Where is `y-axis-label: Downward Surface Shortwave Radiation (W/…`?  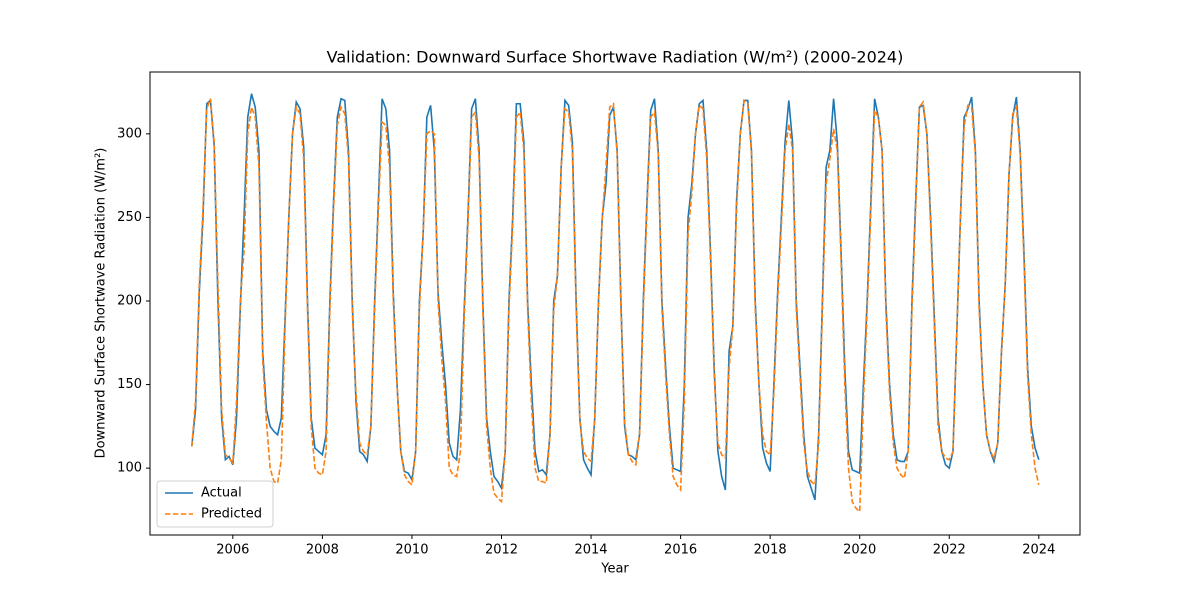
y-axis-label: Downward Surface Shortwave Radiation (W/… is located at coordinates (101, 303).